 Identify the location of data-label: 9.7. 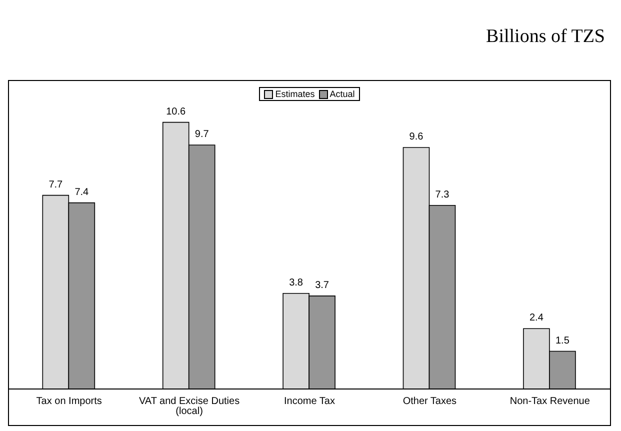
(202, 134).